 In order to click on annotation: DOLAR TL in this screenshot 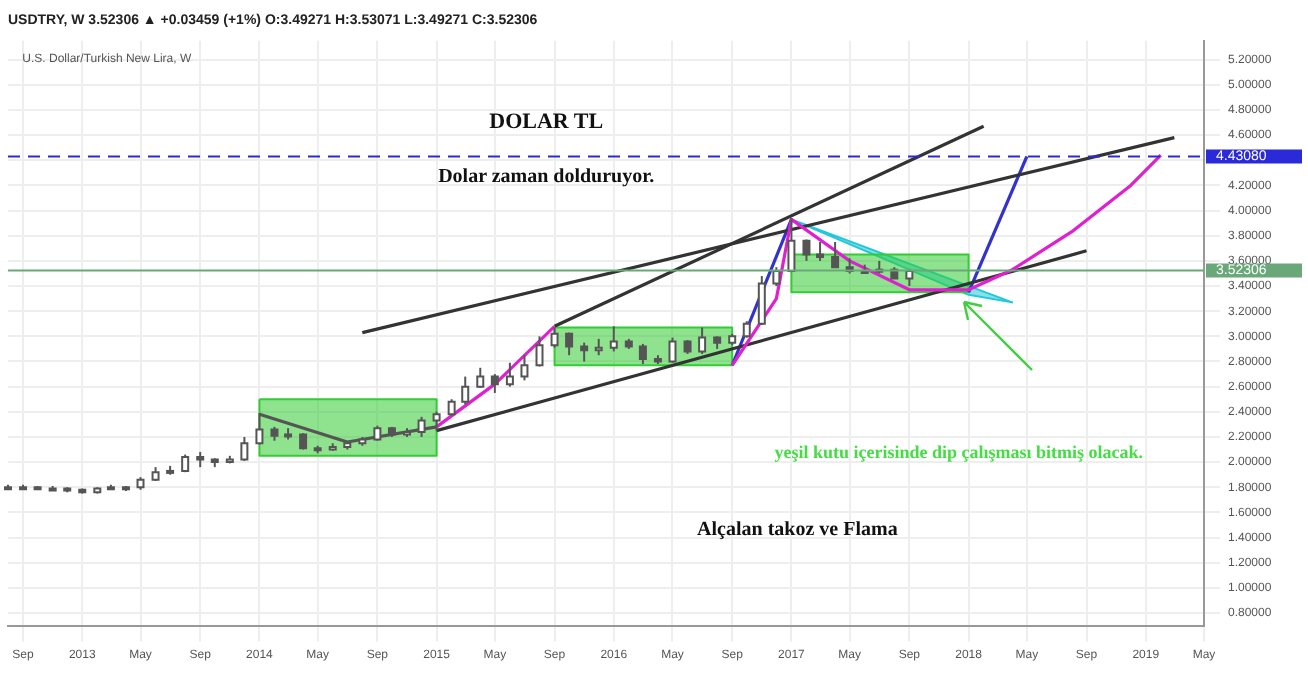, I will do `click(546, 121)`.